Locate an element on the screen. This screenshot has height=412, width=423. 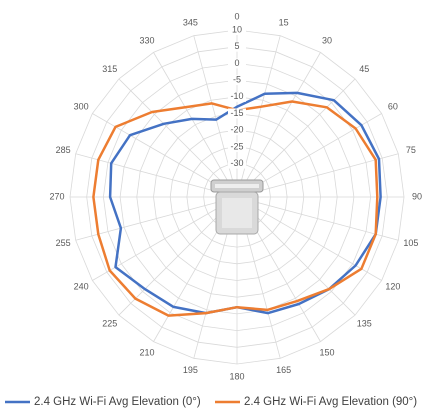
angle-label: 270 is located at coordinates (56, 196).